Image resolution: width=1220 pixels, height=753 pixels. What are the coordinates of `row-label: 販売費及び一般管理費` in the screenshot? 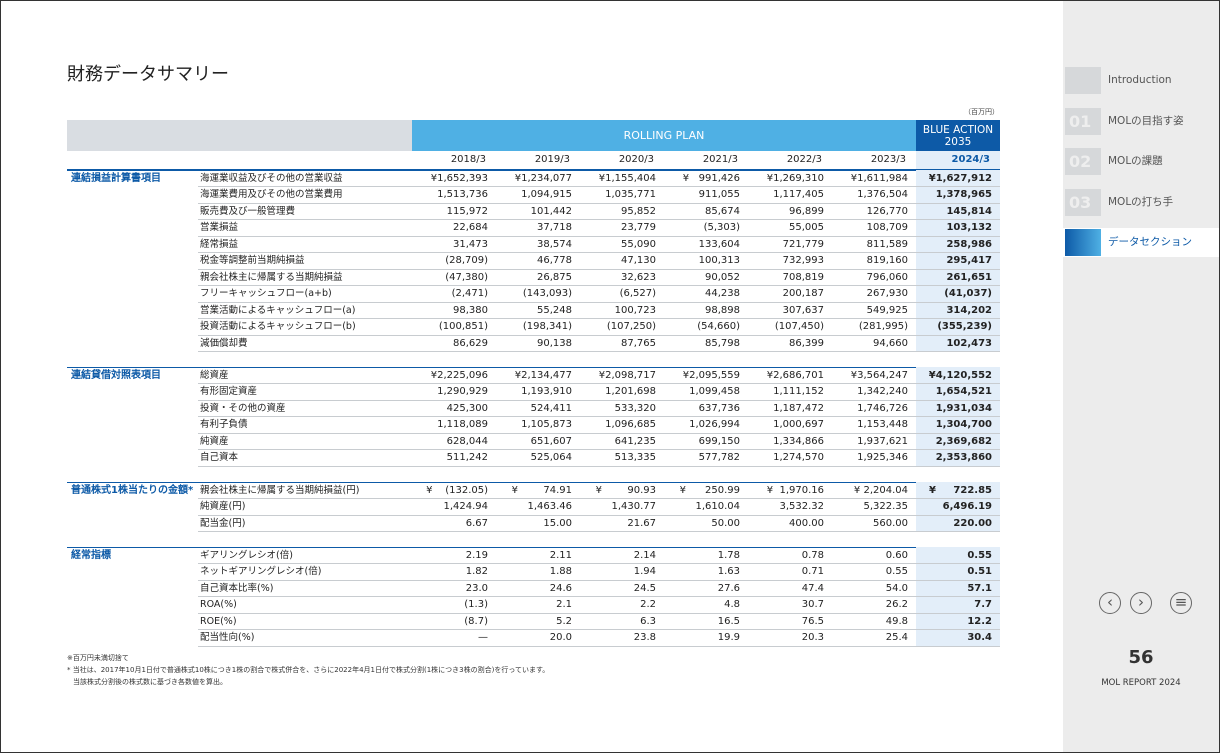 It's located at (248, 211).